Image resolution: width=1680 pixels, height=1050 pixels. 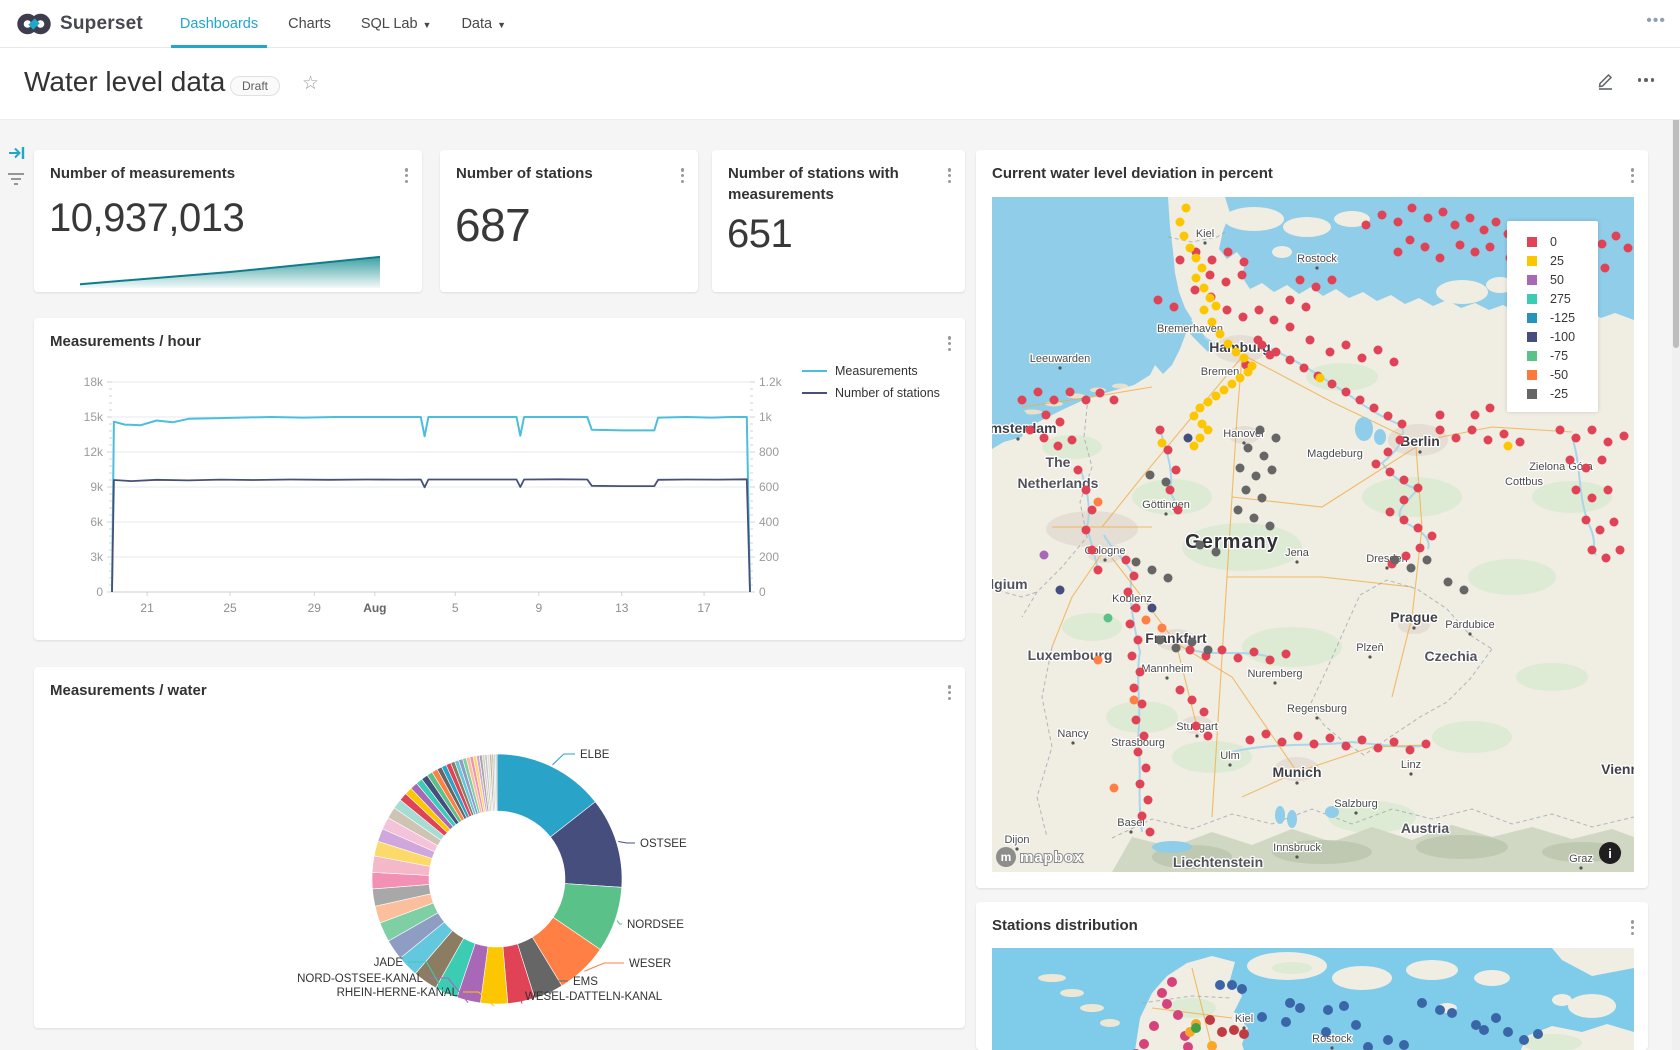 I want to click on page-scrollbar, so click(x=1676, y=525).